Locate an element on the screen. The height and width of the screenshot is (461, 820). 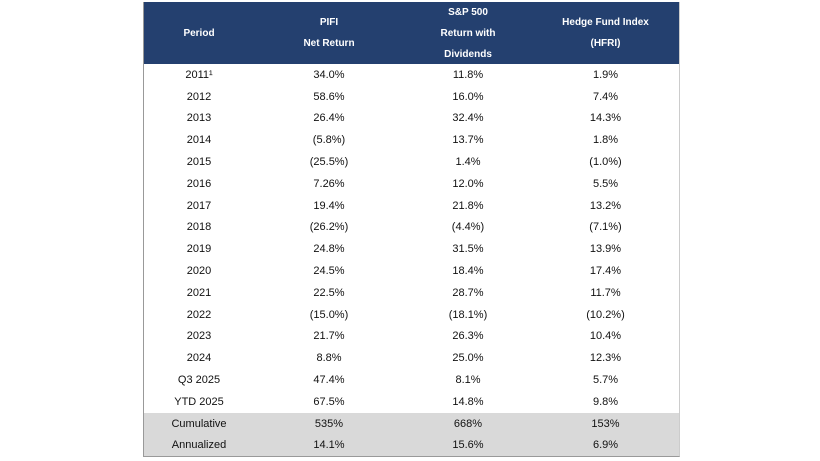
table-cell: 25.0% is located at coordinates (468, 358).